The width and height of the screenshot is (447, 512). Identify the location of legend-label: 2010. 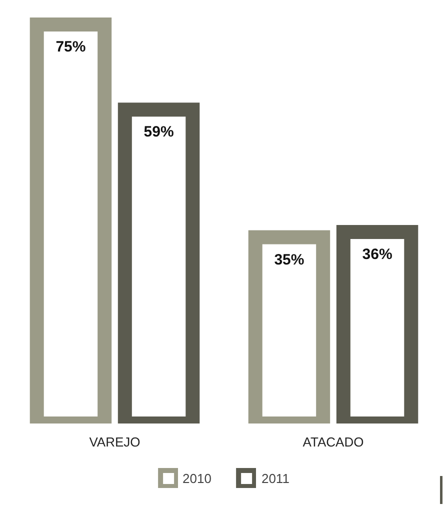
(197, 478).